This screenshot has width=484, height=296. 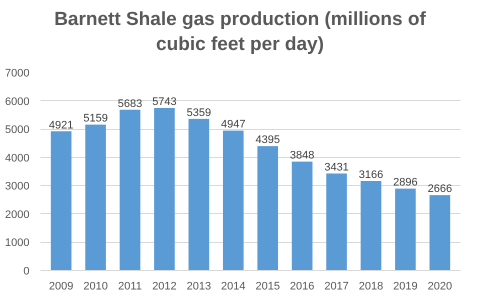 What do you see at coordinates (233, 286) in the screenshot?
I see `x-tick-label: 2014` at bounding box center [233, 286].